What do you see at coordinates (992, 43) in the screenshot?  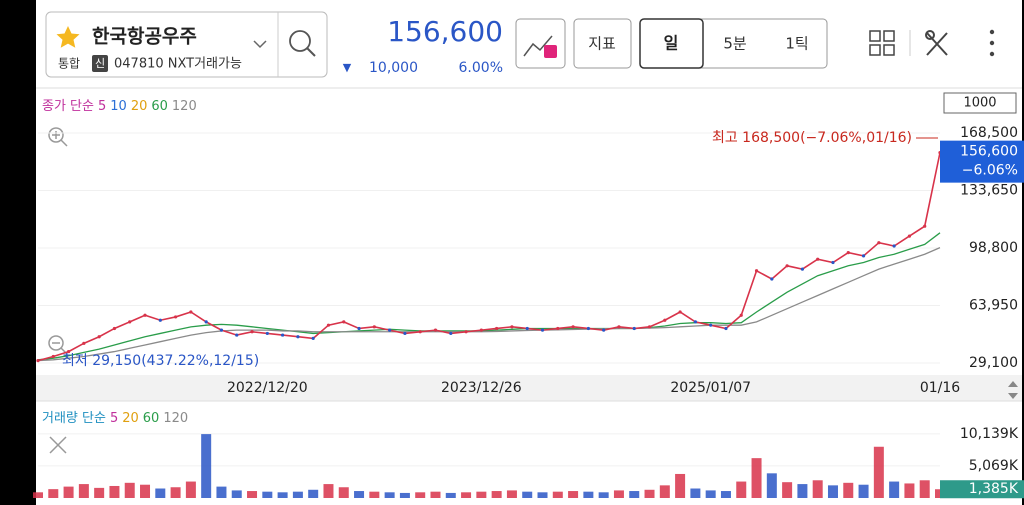 I see `more-icon` at bounding box center [992, 43].